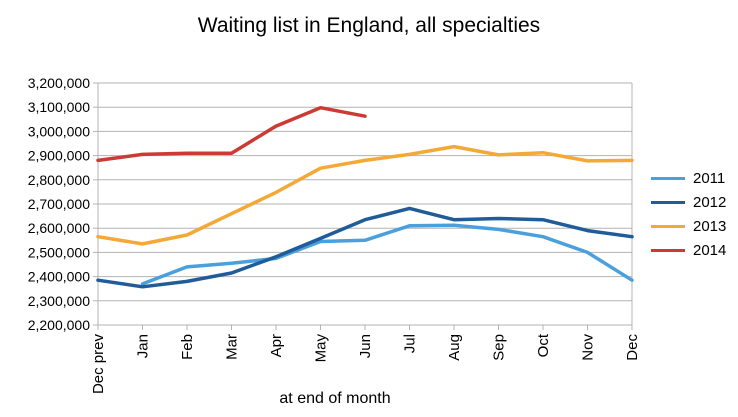 The image size is (738, 417). I want to click on legend: 2011 2012 2013 2014, so click(688, 214).